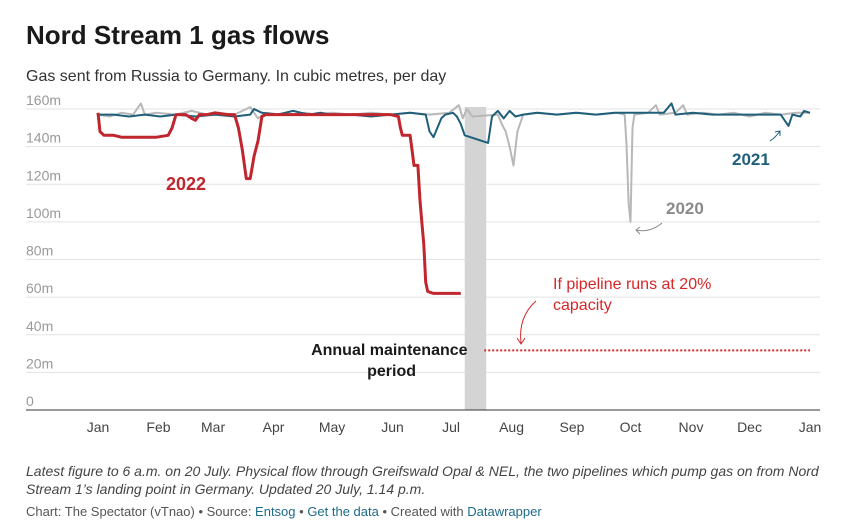 The width and height of the screenshot is (853, 531). I want to click on source-link: Entsog, so click(275, 511).